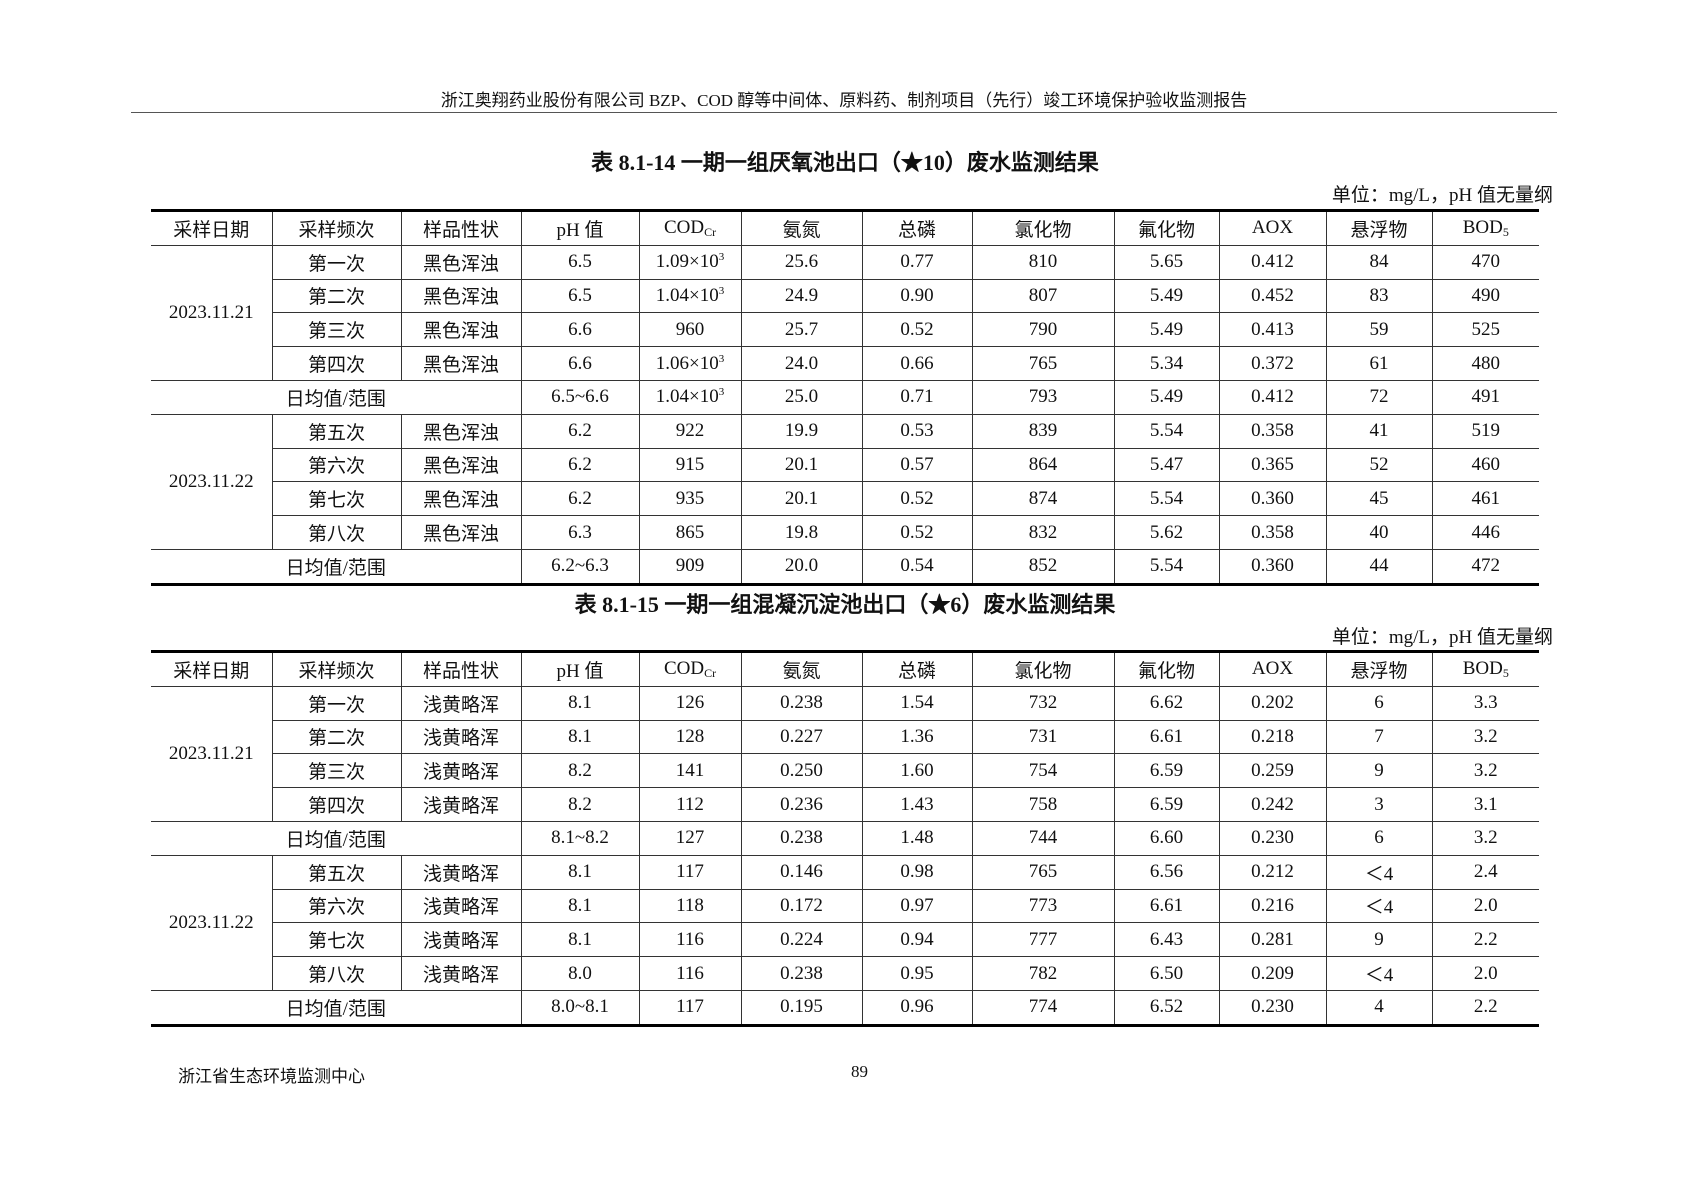 Image resolution: width=1683 pixels, height=1190 pixels. What do you see at coordinates (1043, 940) in the screenshot?
I see `table-cell: 777` at bounding box center [1043, 940].